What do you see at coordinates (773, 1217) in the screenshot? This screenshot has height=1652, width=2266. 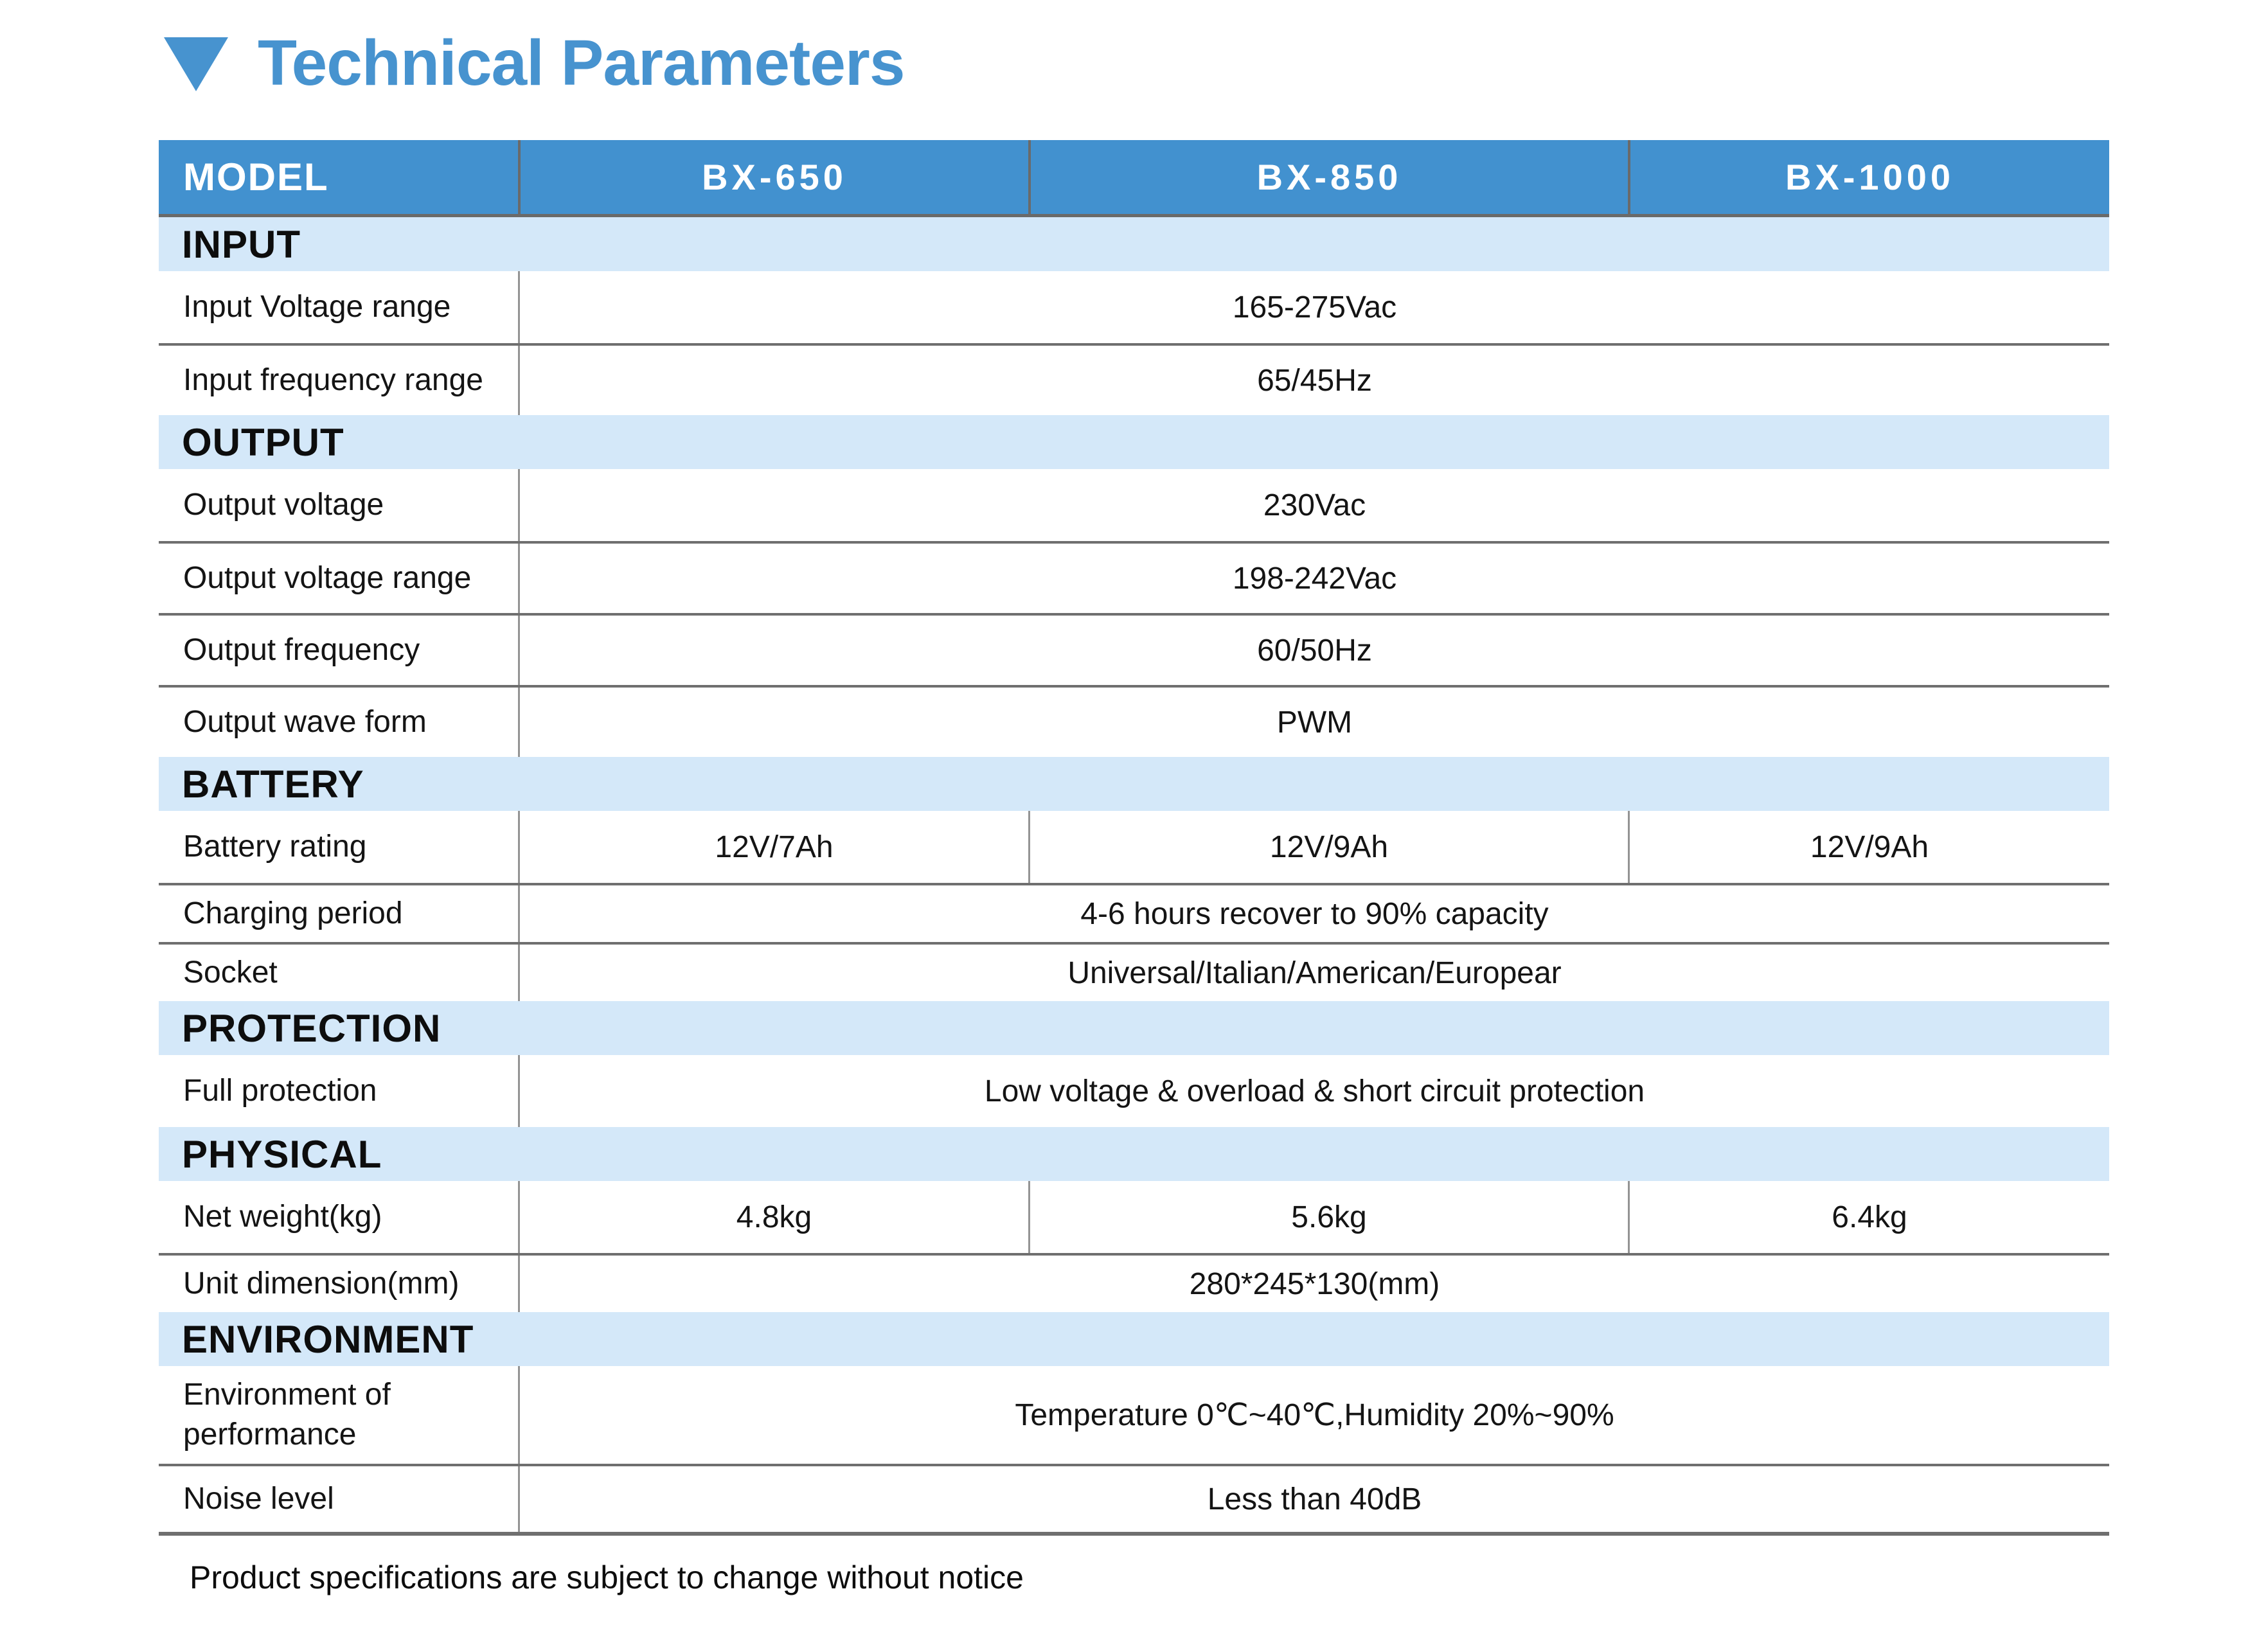 I see `spec-value: 4.8kg` at bounding box center [773, 1217].